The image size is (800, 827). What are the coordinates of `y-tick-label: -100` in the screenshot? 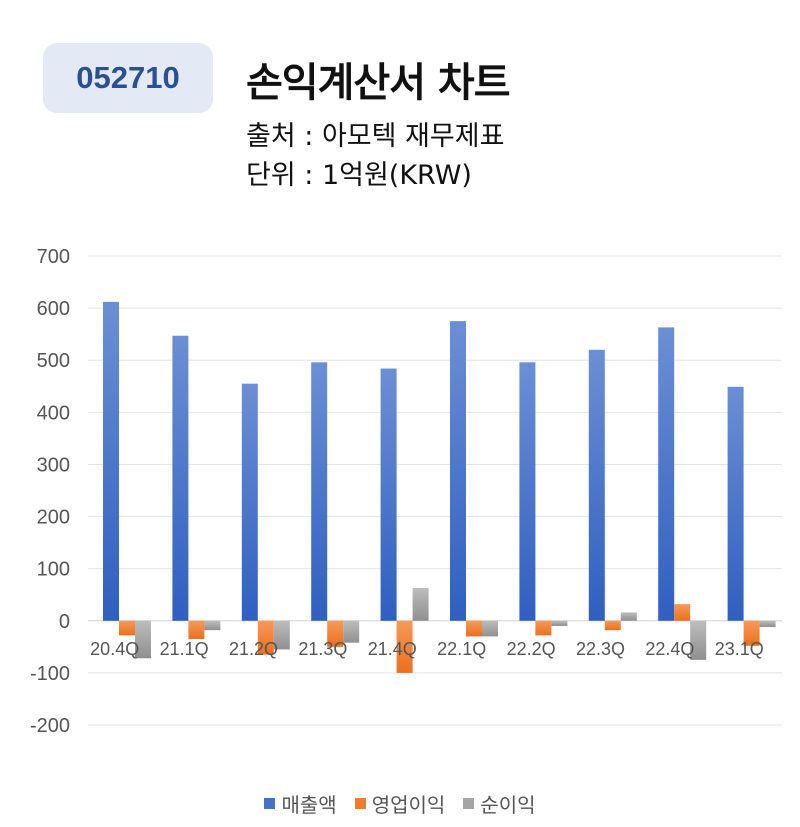 It's located at (50, 674).